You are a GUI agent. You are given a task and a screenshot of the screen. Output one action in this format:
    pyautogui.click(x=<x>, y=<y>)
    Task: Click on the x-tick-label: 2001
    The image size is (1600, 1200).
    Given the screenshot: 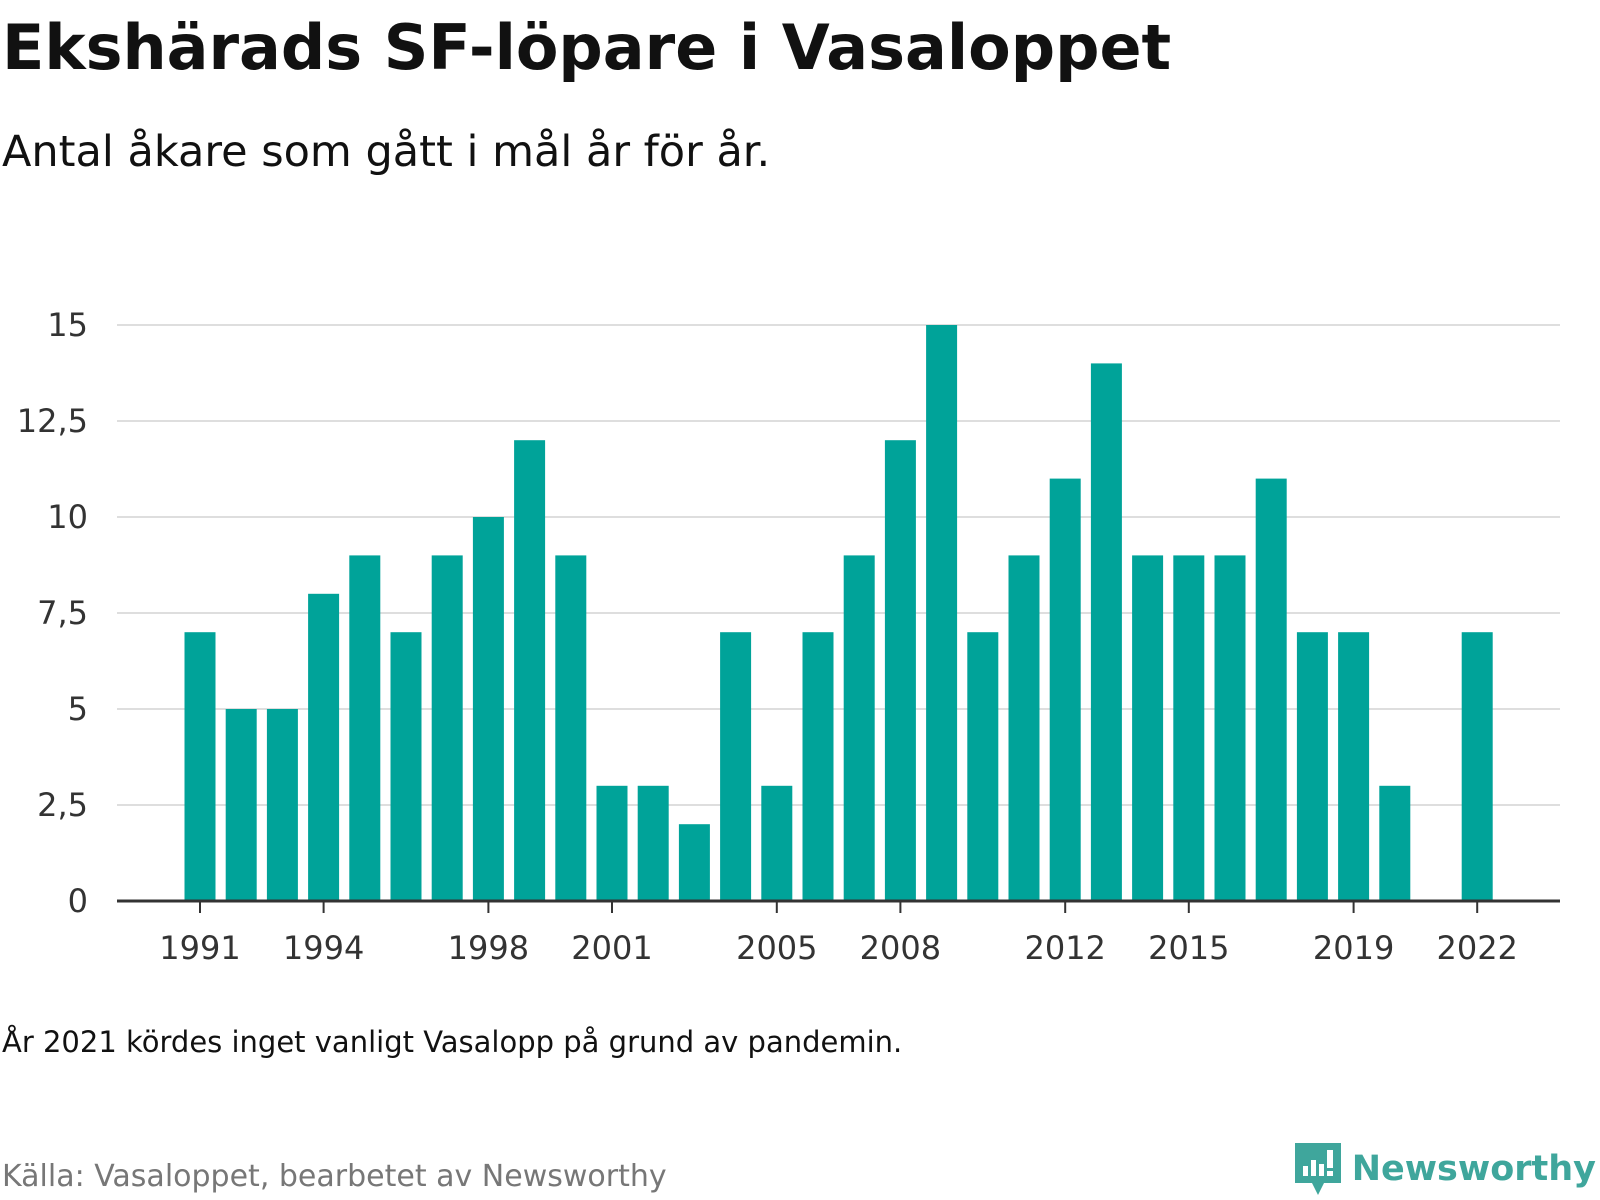 What is the action you would take?
    pyautogui.click(x=611, y=948)
    